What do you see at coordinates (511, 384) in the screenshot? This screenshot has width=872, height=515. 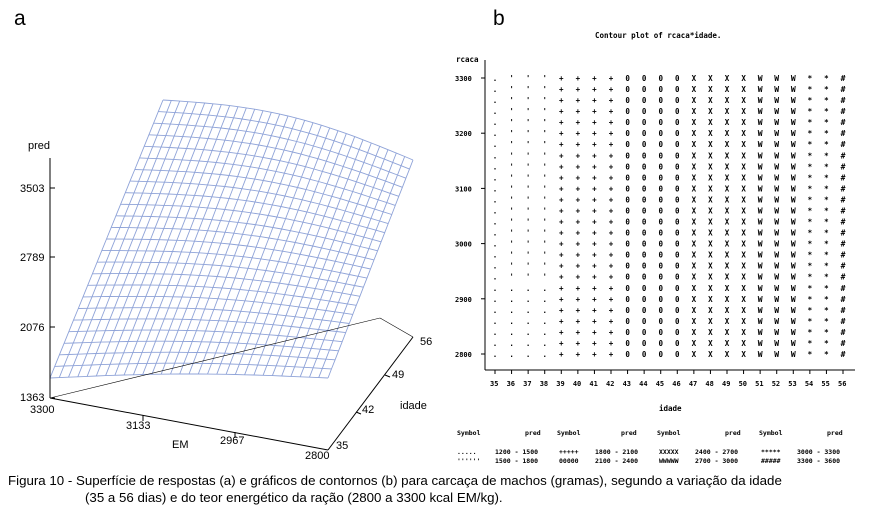 I see `x-tick-label: 36` at bounding box center [511, 384].